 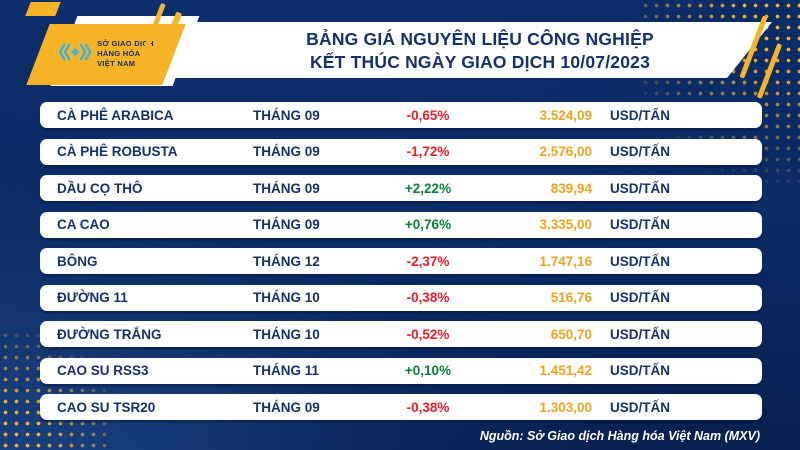 What do you see at coordinates (286, 370) in the screenshot?
I see `contract-month: THÁNG 11` at bounding box center [286, 370].